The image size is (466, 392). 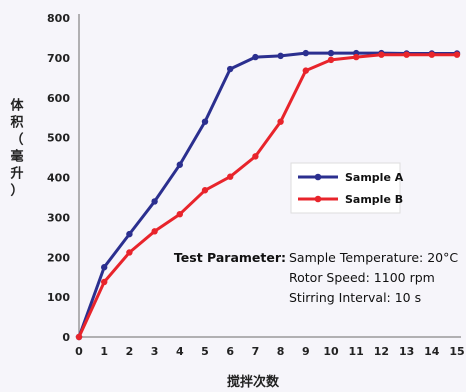 I want to click on x-tick-label: 13, so click(x=406, y=351).